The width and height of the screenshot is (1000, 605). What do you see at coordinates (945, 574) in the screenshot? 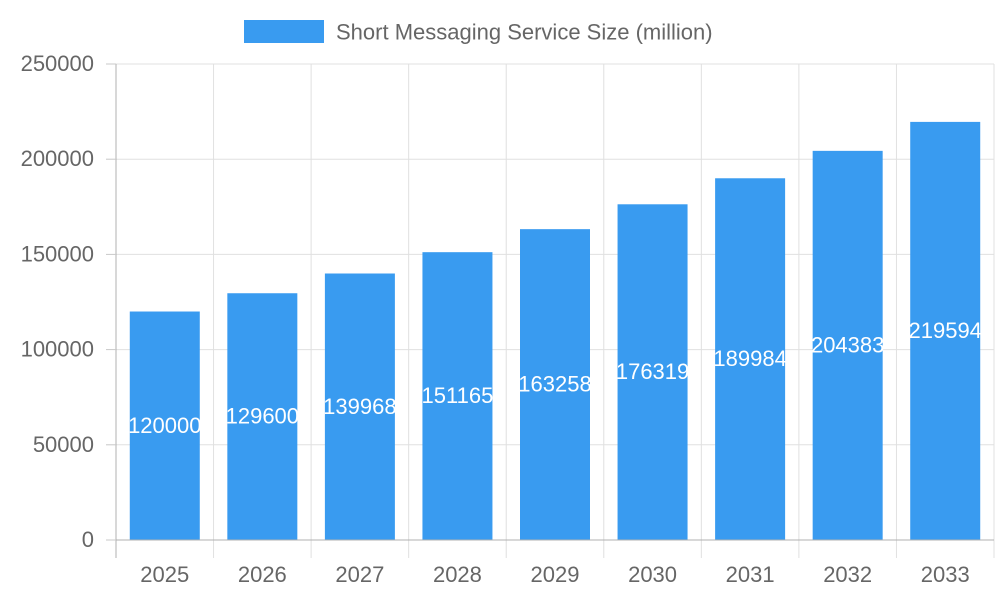
I see `x-tick-label: 2033` at bounding box center [945, 574].